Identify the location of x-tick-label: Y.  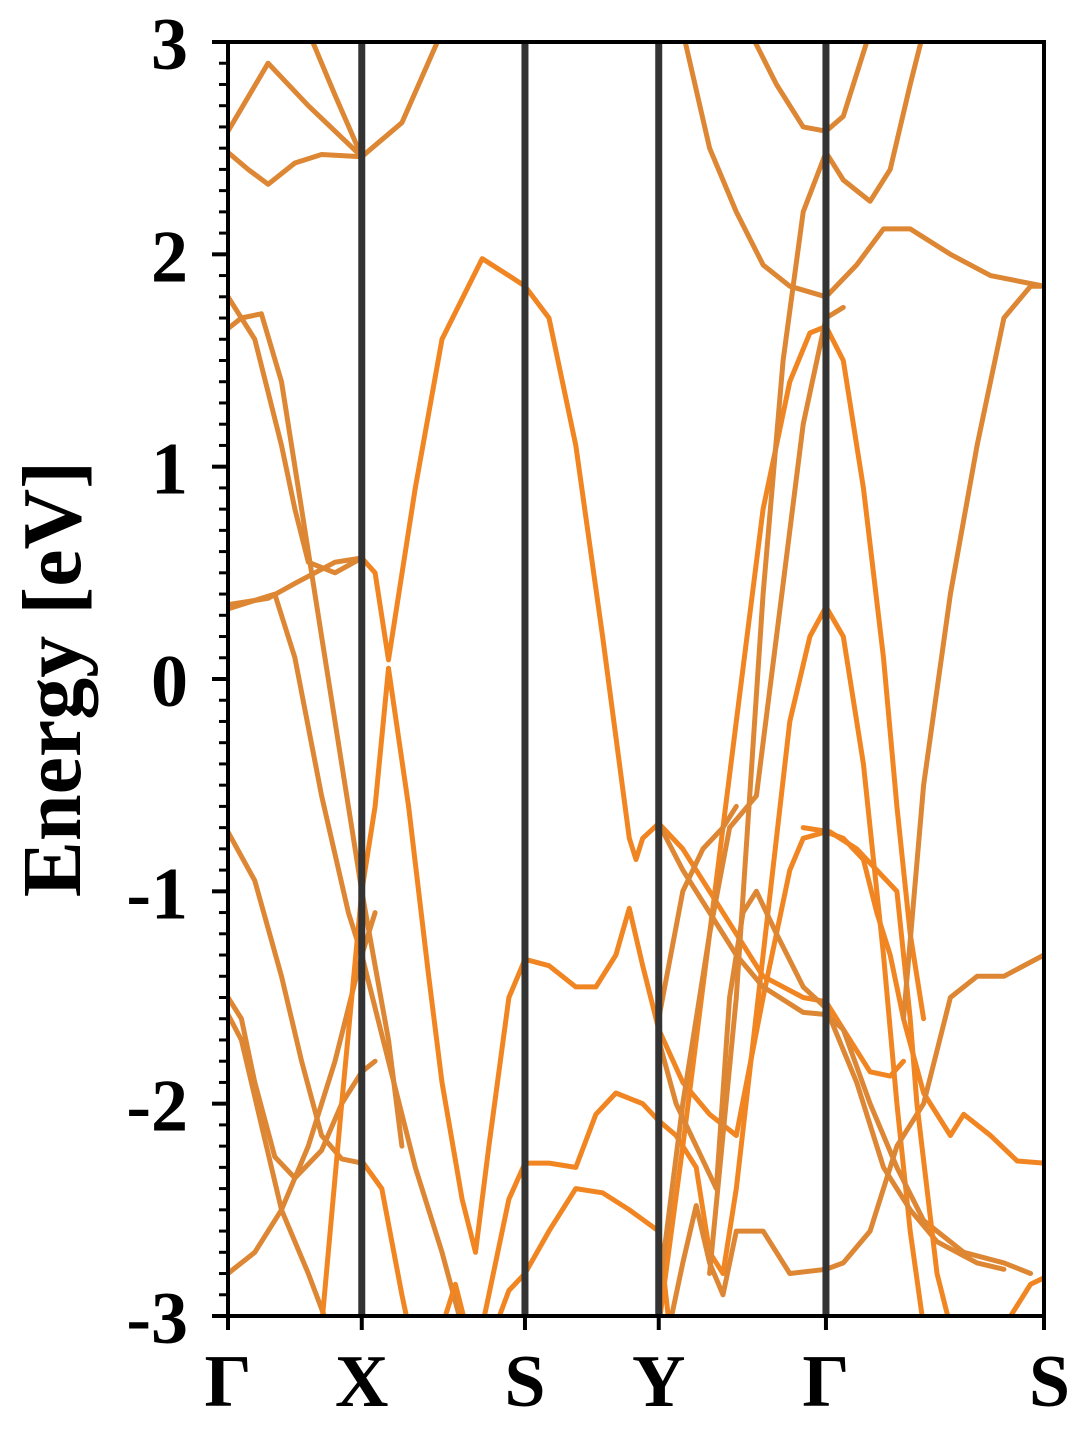
(658, 1382).